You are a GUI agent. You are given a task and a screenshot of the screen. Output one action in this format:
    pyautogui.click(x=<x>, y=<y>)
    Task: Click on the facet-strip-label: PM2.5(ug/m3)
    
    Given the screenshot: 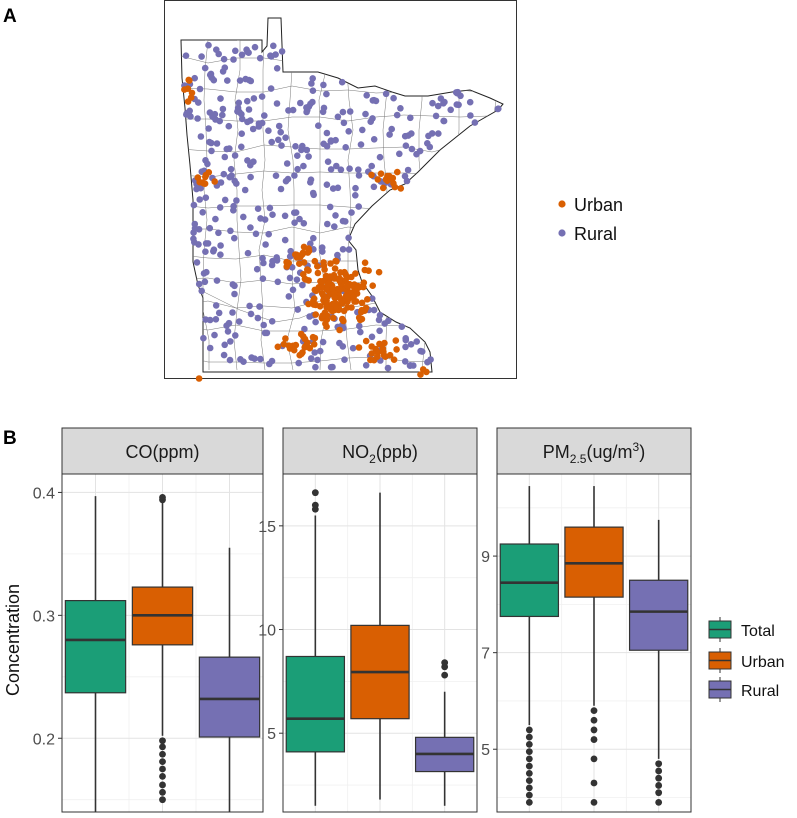 What is the action you would take?
    pyautogui.click(x=594, y=453)
    